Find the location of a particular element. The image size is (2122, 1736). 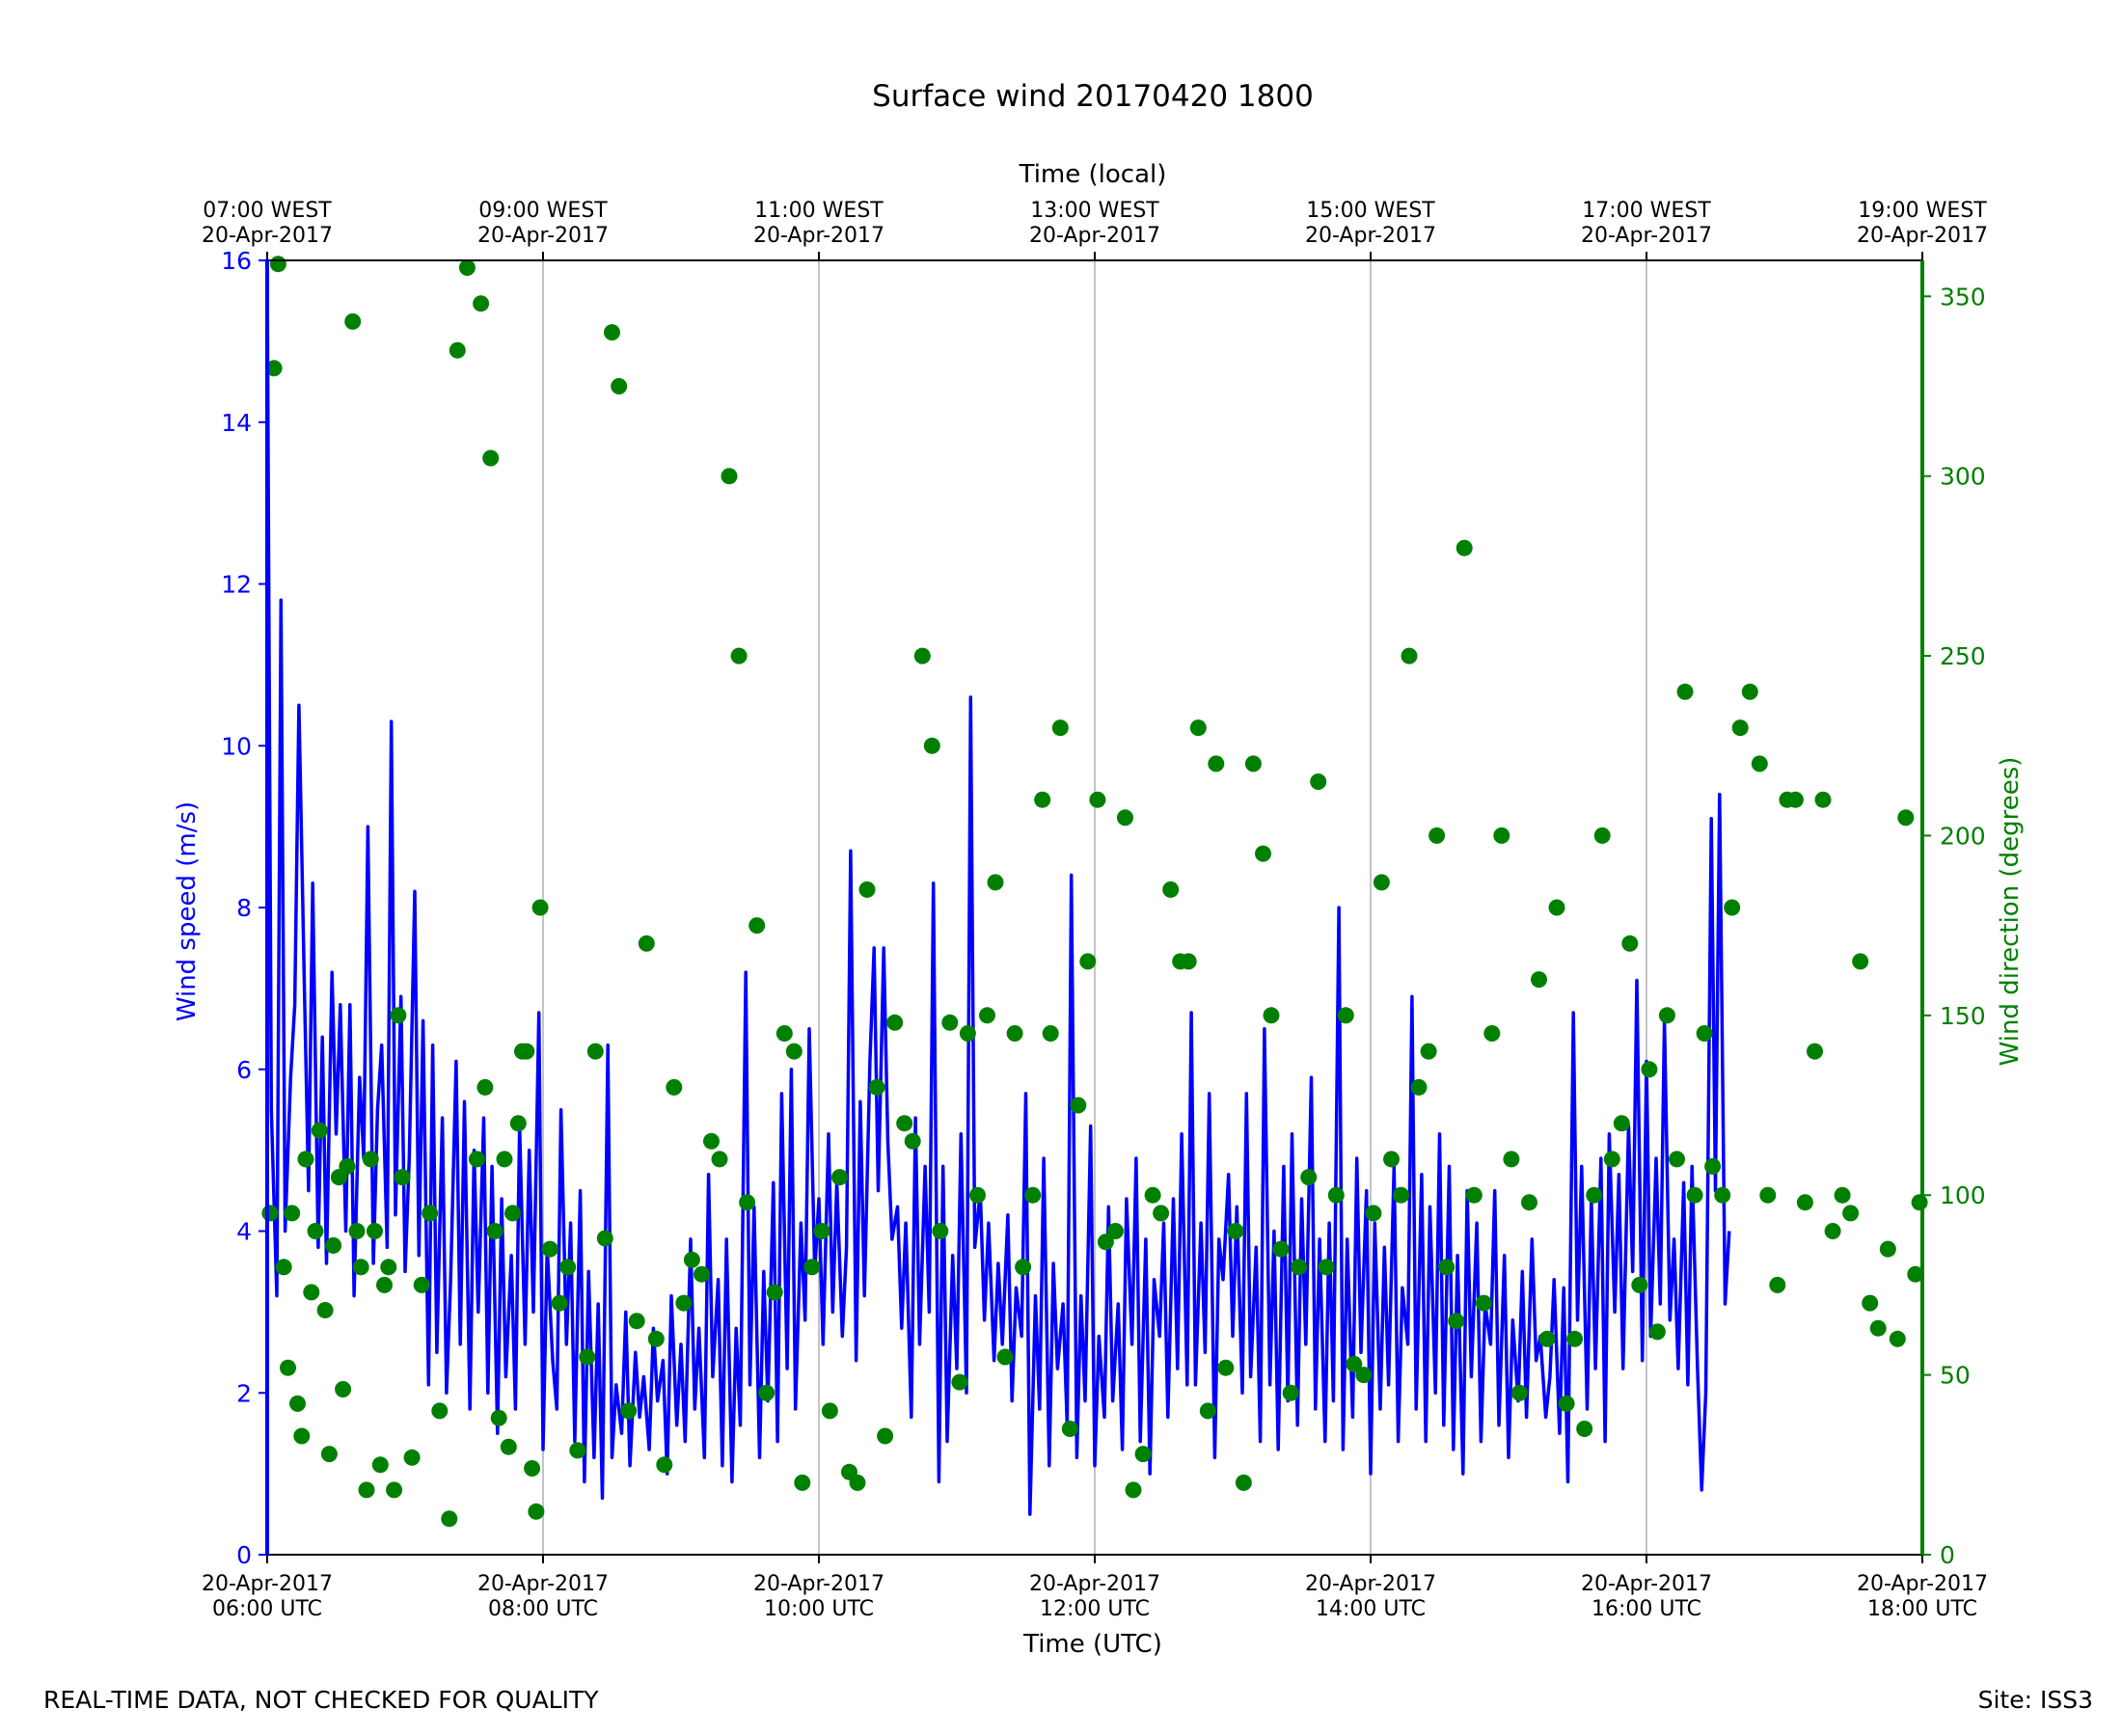

y-right-tick-label: 350 is located at coordinates (1963, 297).